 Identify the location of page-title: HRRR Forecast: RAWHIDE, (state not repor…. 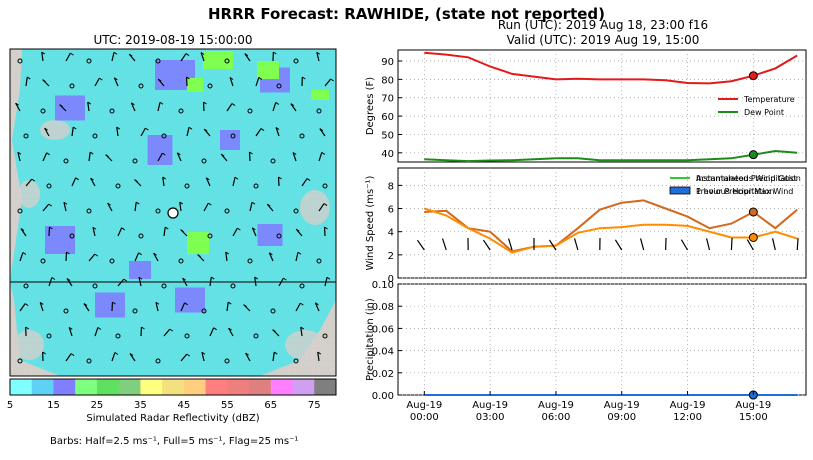
(406, 14).